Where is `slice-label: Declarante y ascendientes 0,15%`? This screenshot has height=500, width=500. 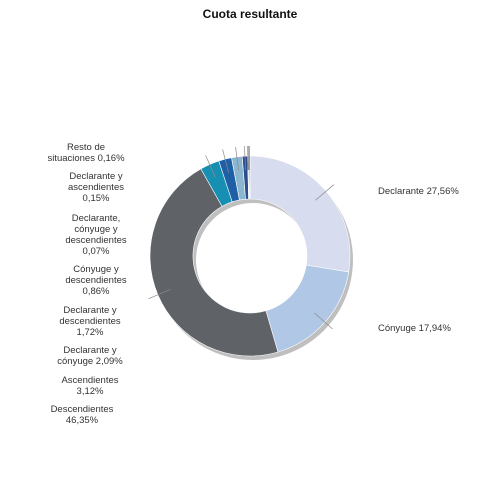 slice-label: Declarante y ascendientes 0,15% is located at coordinates (96, 187).